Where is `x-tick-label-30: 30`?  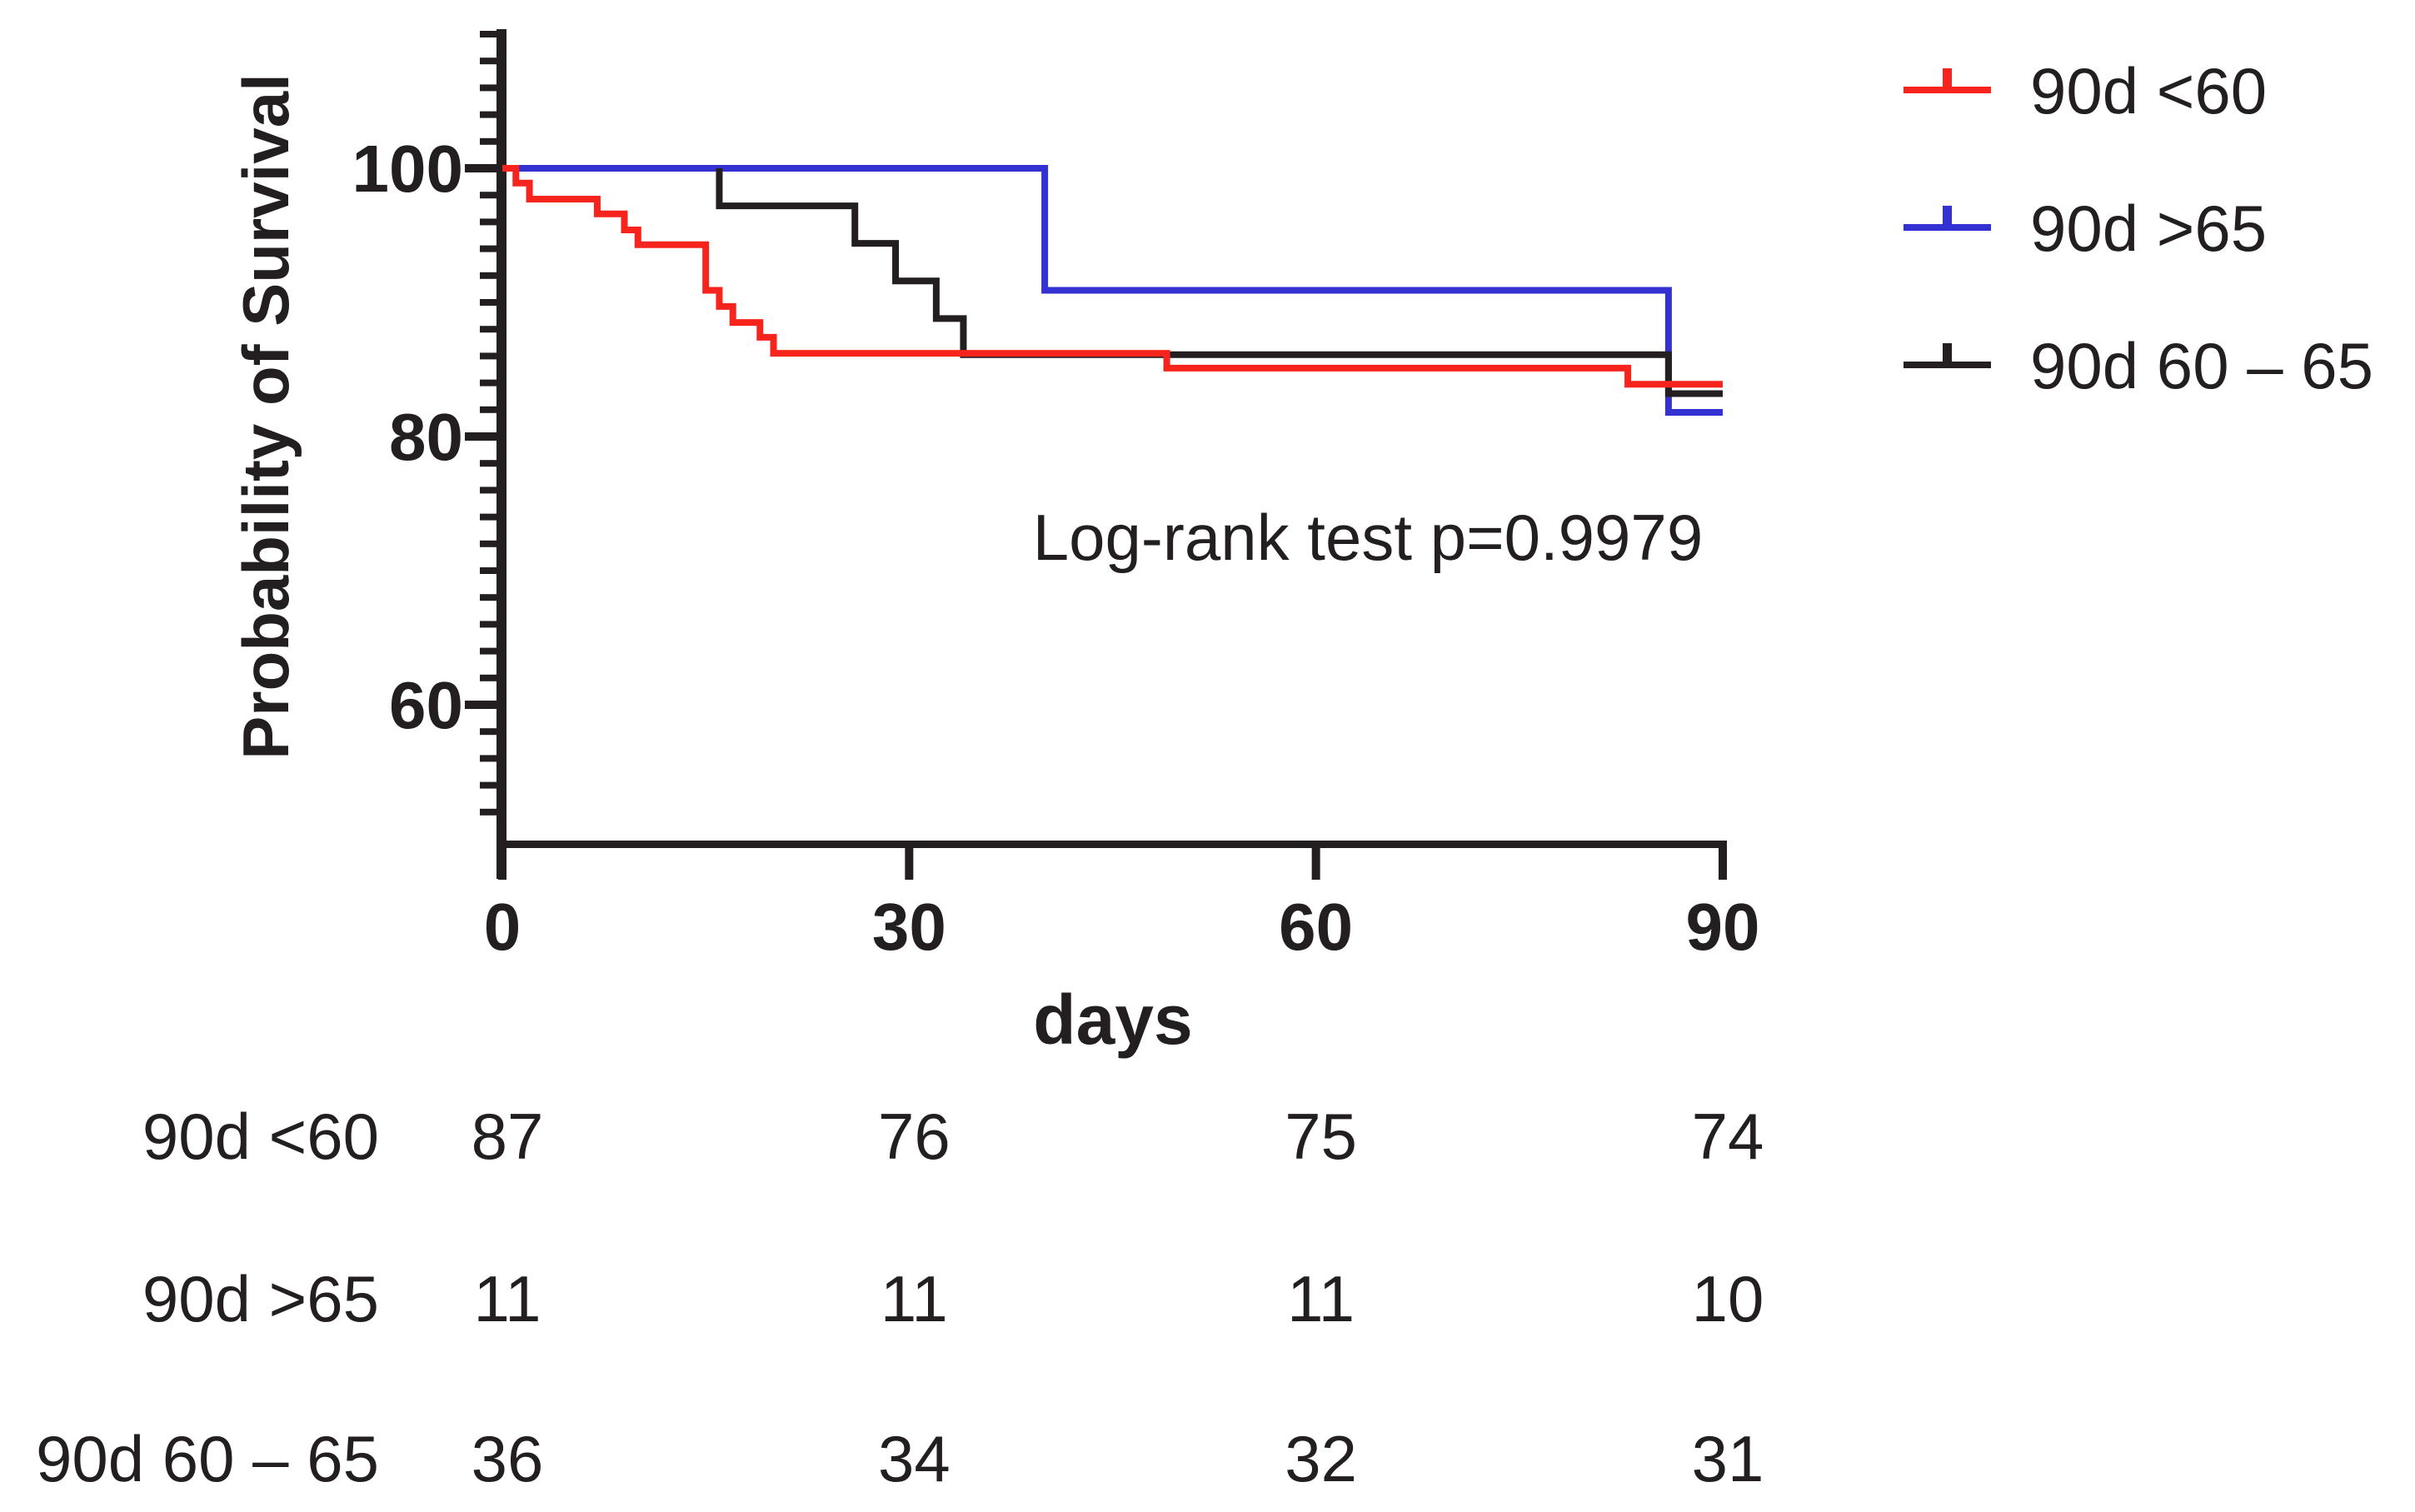 x-tick-label-30: 30 is located at coordinates (909, 927).